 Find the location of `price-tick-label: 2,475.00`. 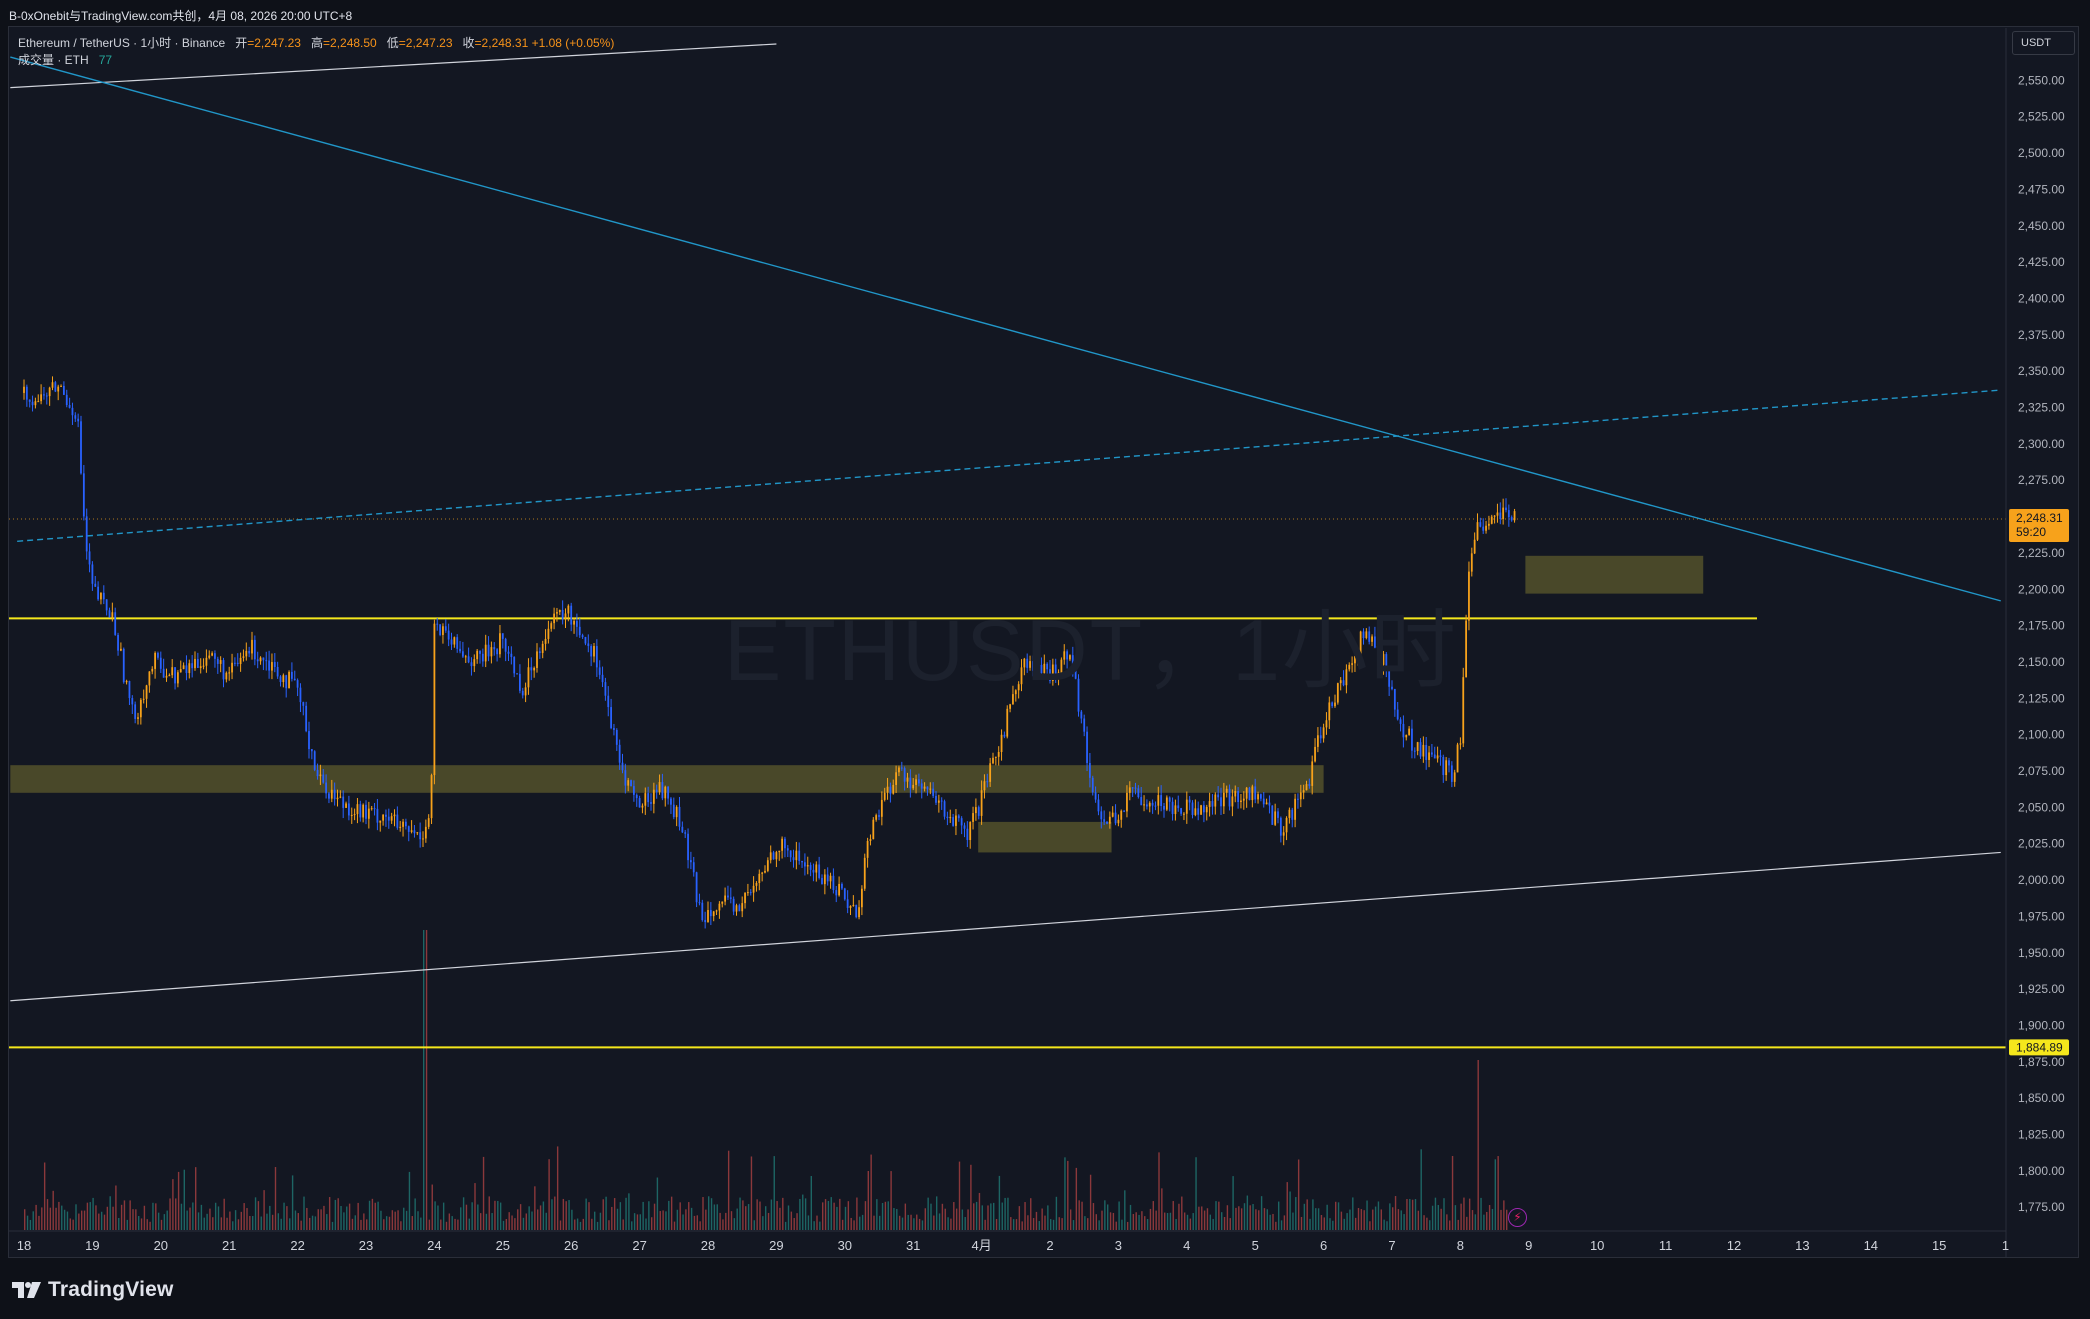

price-tick-label: 2,475.00 is located at coordinates (2041, 189).